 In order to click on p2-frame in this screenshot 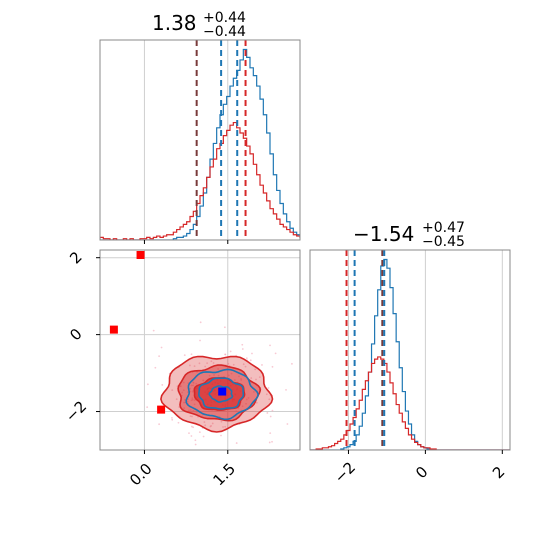, I will do `click(410, 350)`.